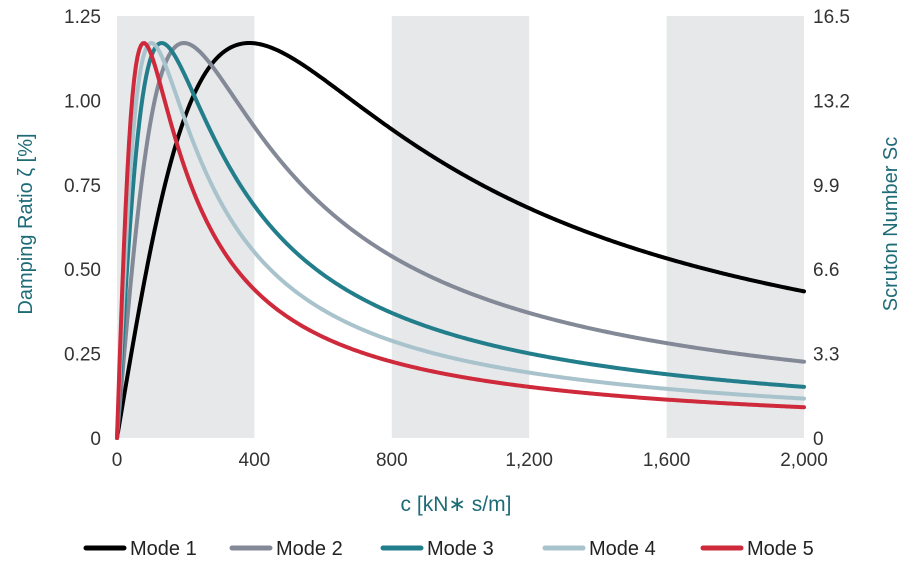  Describe the element at coordinates (82, 270) in the screenshot. I see `y-tick-label: 0.50` at that location.